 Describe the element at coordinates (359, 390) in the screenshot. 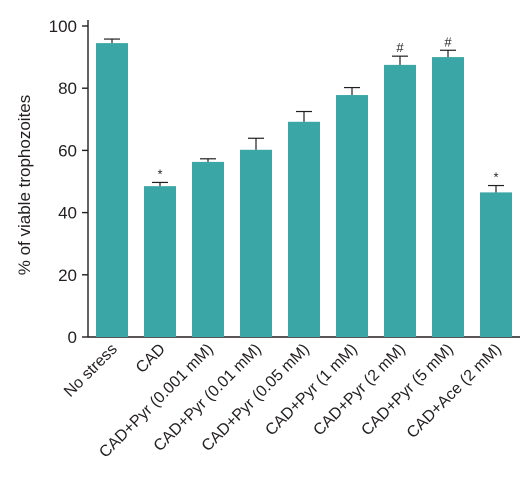

I see `category-label: CAD+Pyr (2 mM)` at that location.